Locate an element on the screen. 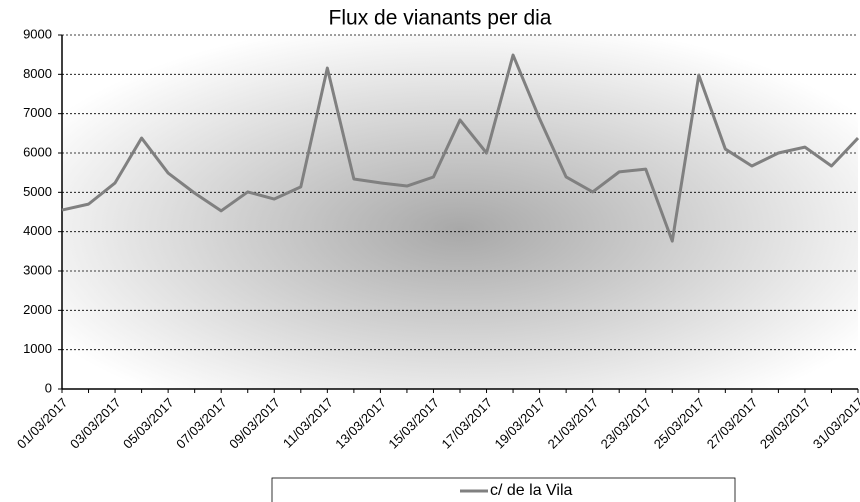  x-tick-label: 03/03/2017 is located at coordinates (95, 423).